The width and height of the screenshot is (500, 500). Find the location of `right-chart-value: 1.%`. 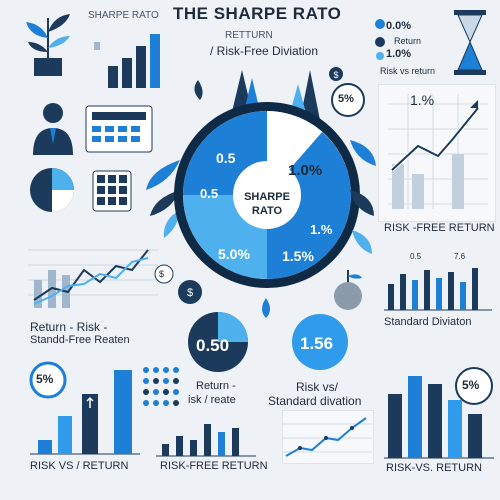

right-chart-value: 1.% is located at coordinates (422, 100).